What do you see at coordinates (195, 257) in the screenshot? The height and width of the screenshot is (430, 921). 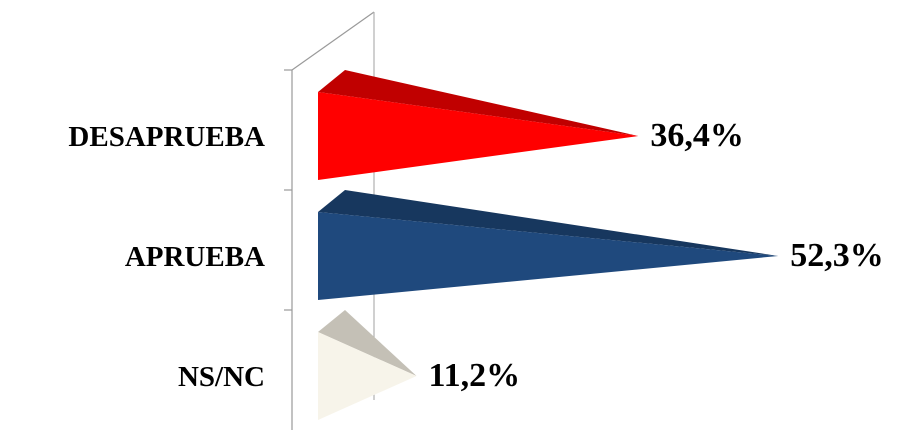 I see `category-label: APRUEBA` at bounding box center [195, 257].